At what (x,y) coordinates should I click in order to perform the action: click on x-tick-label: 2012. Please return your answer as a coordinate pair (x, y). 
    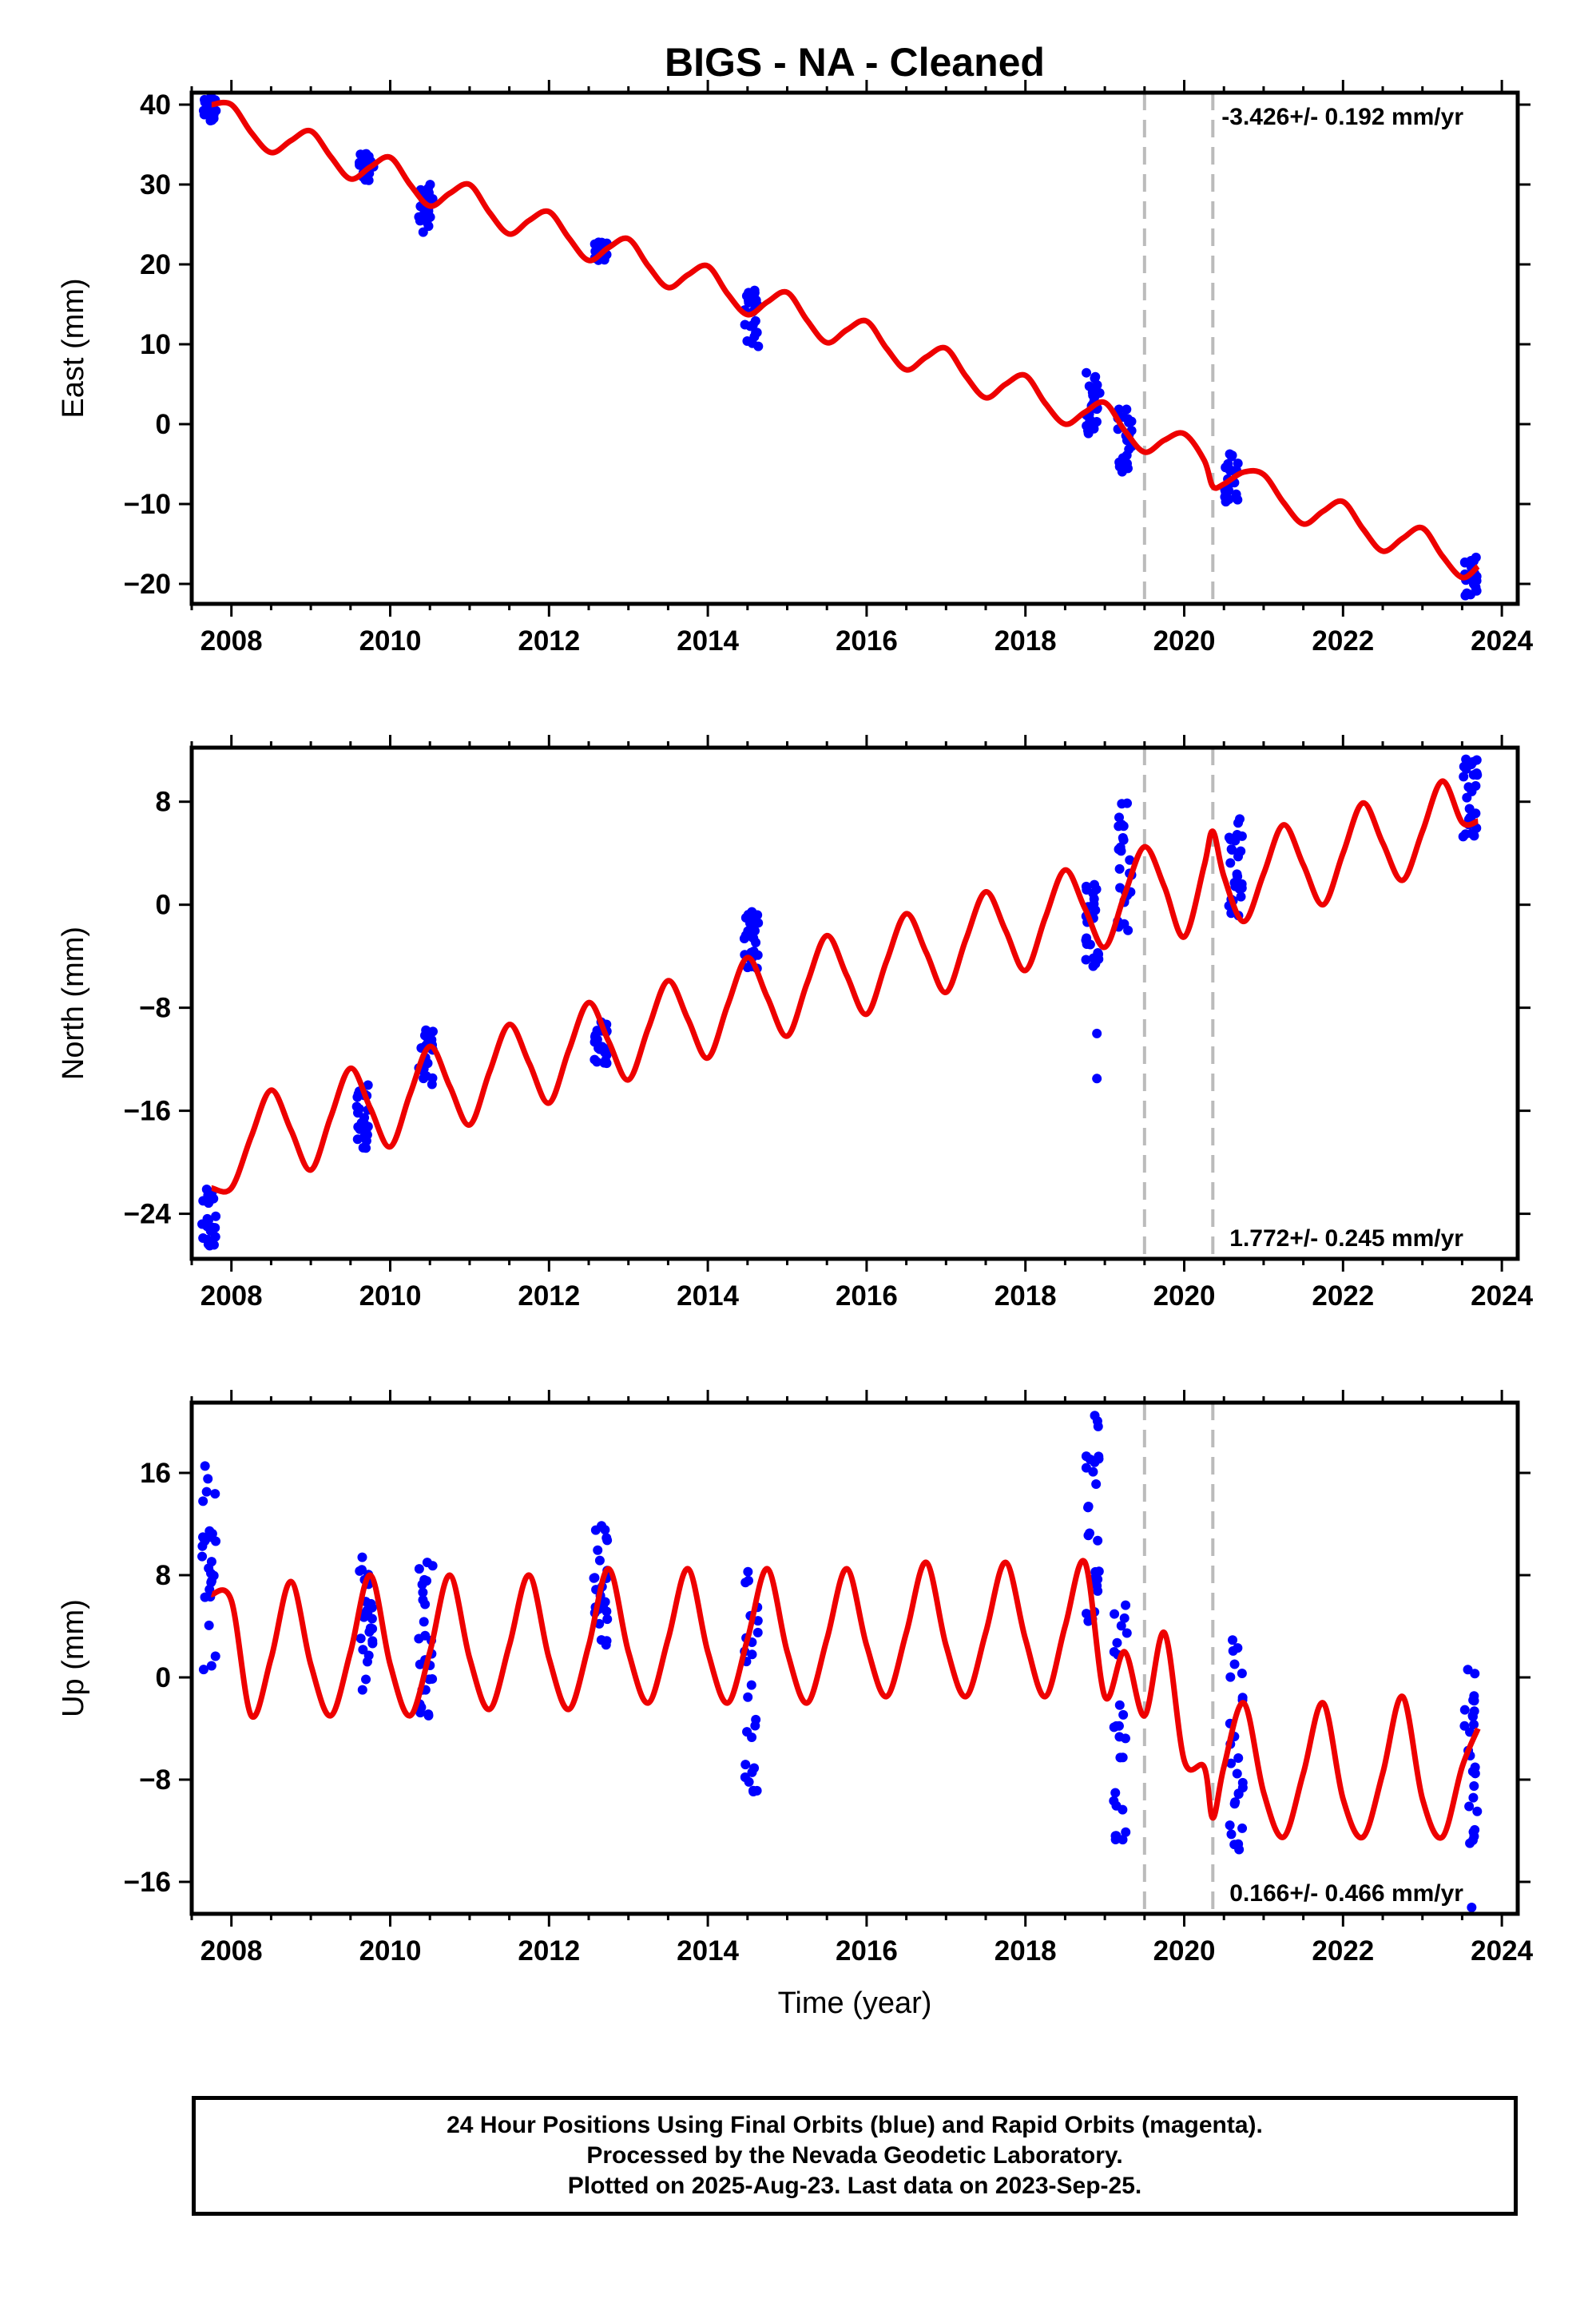
    Looking at the image, I should click on (549, 641).